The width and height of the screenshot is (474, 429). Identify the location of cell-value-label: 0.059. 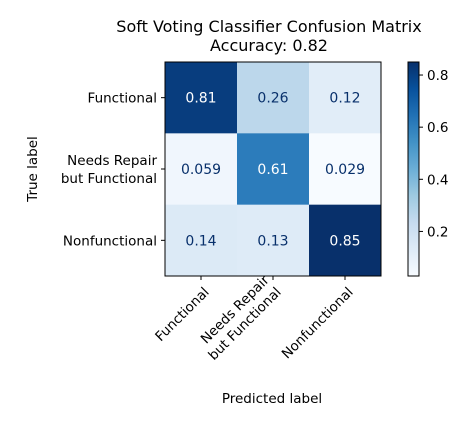
(201, 170).